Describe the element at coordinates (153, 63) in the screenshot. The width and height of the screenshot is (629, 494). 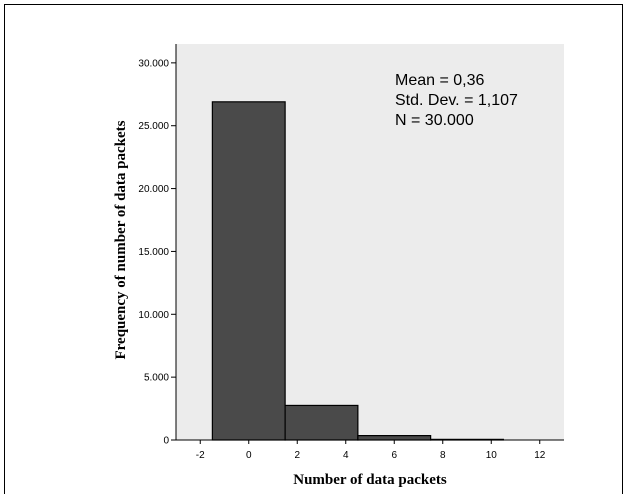
I see `y-tick-label: 30.000` at that location.